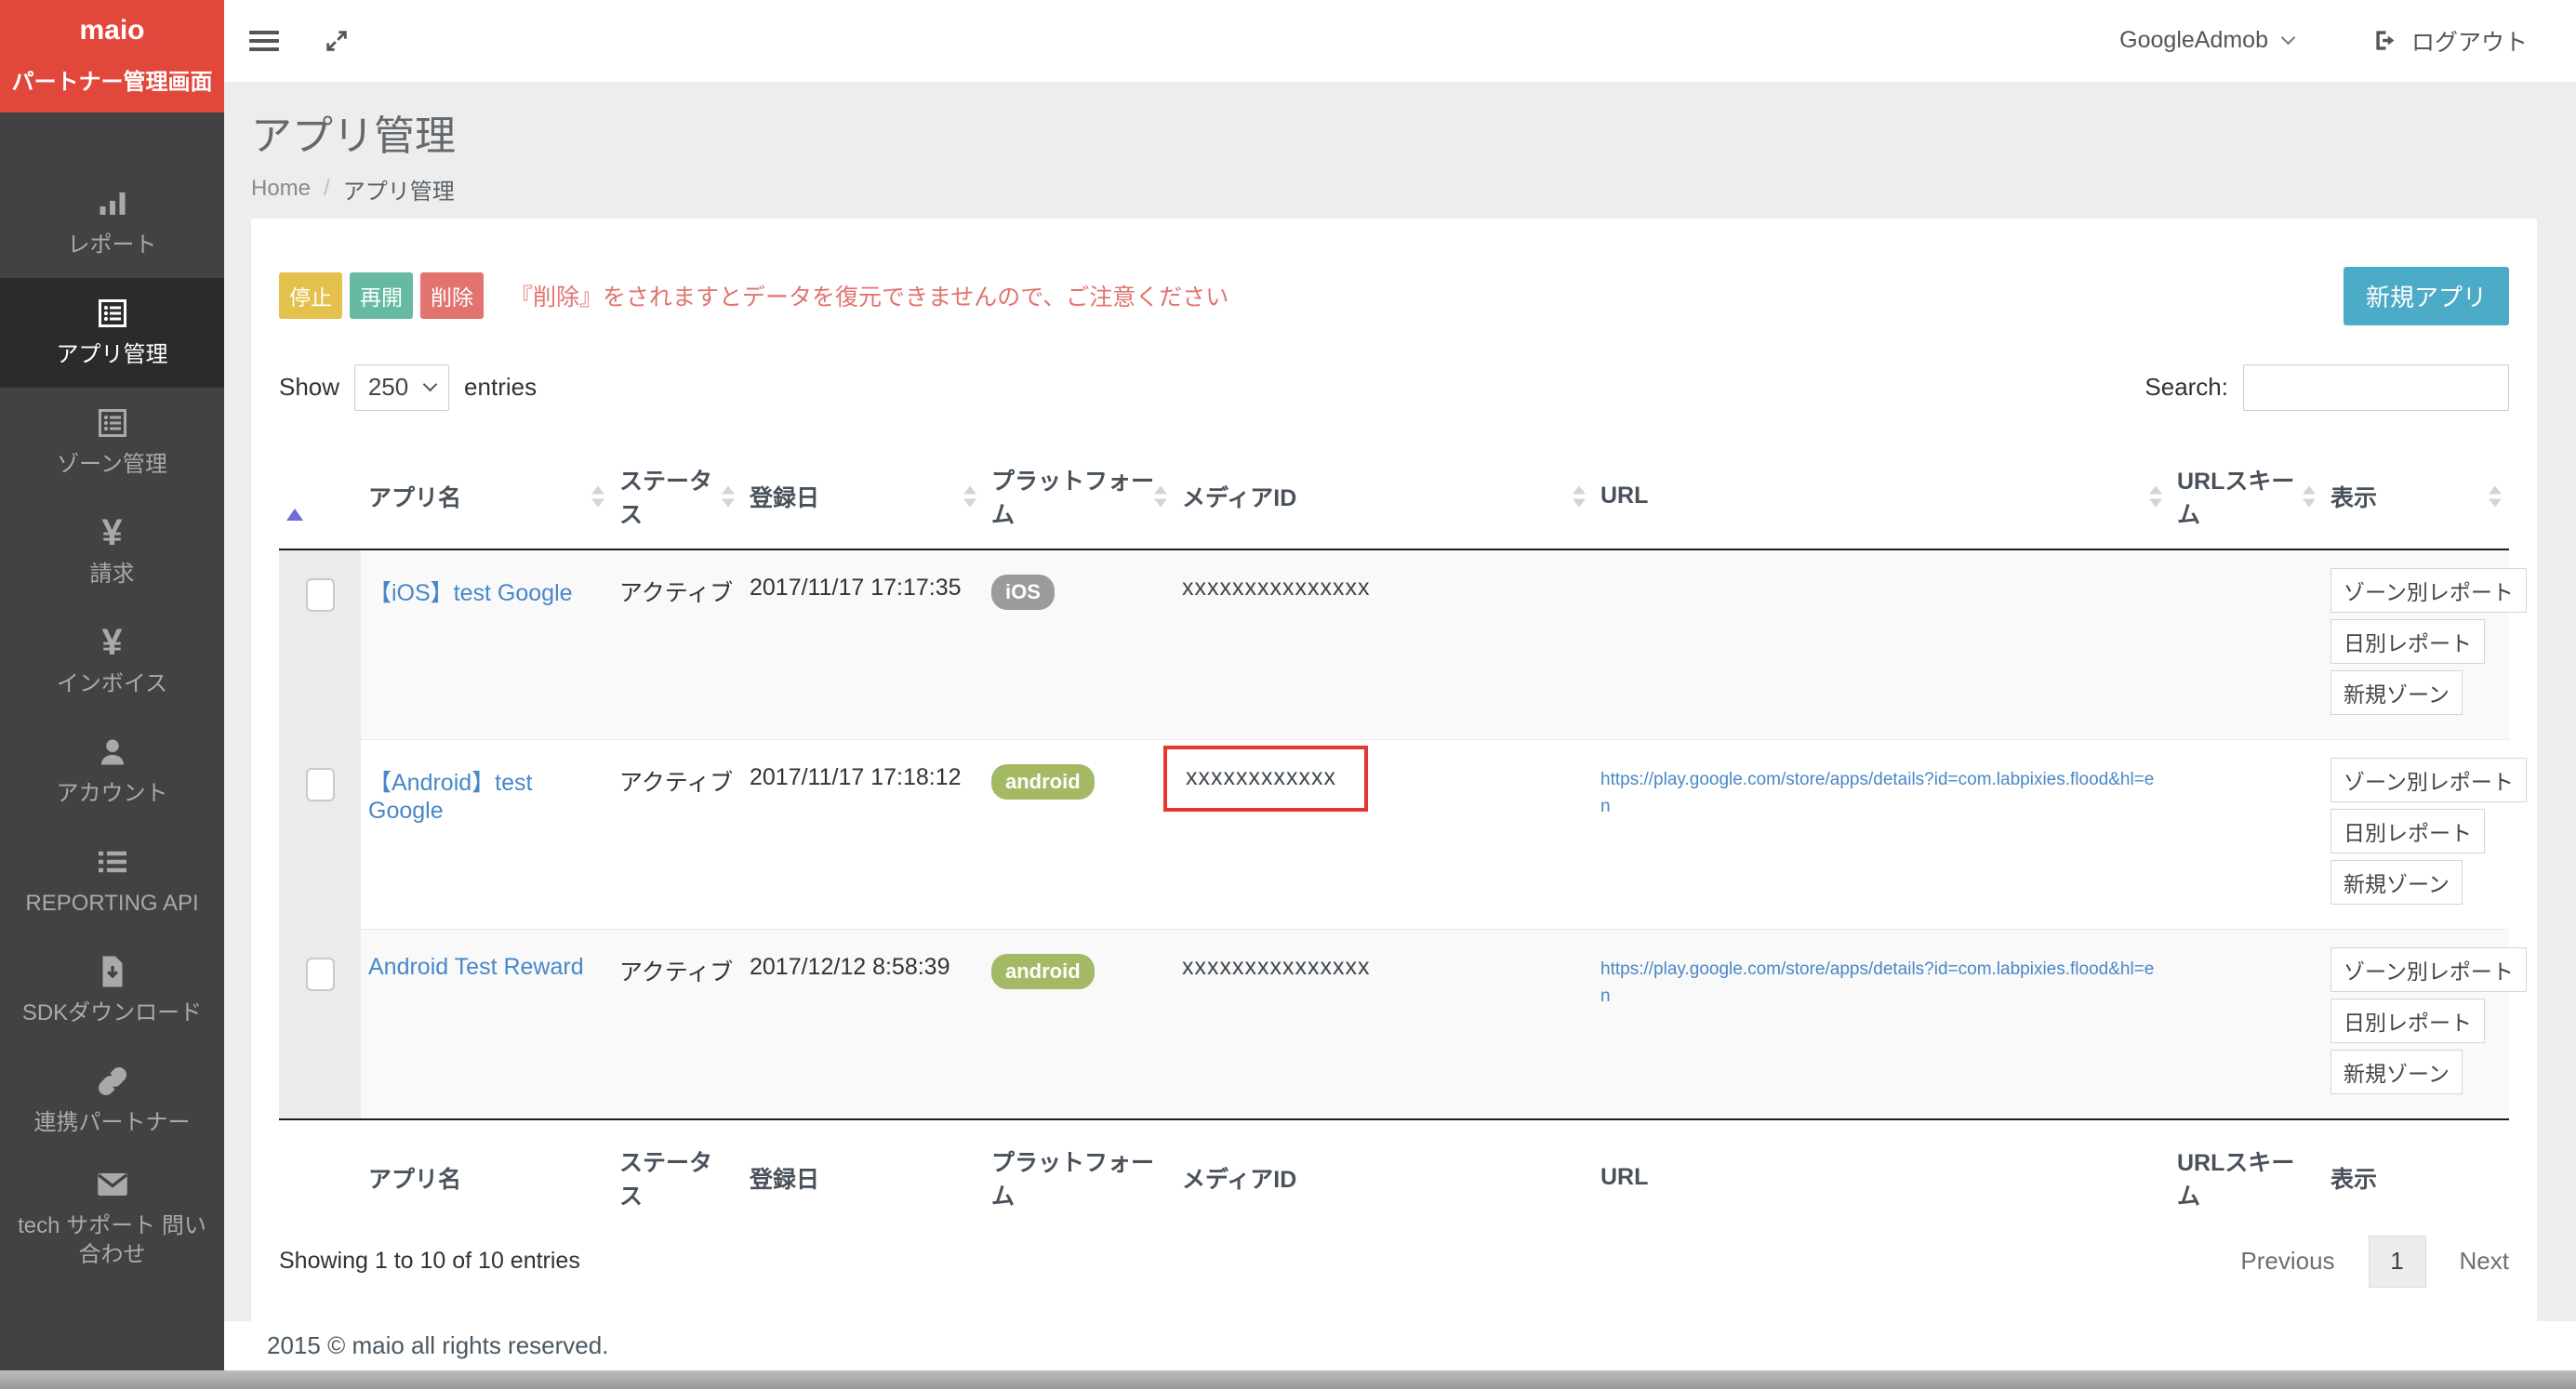 Image resolution: width=2576 pixels, height=1389 pixels. Describe the element at coordinates (112, 533) in the screenshot. I see `yen-icon: ¥` at that location.